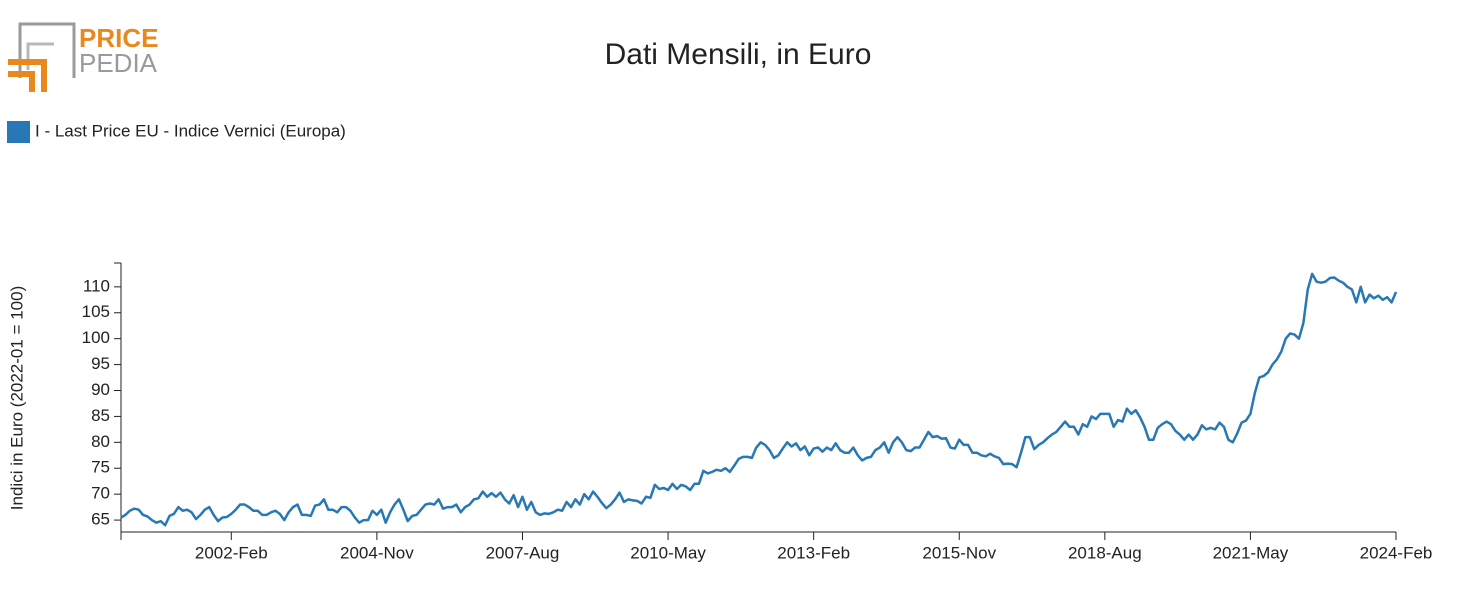 This screenshot has width=1477, height=615. I want to click on x-tick-label: 2015-Nov, so click(959, 552).